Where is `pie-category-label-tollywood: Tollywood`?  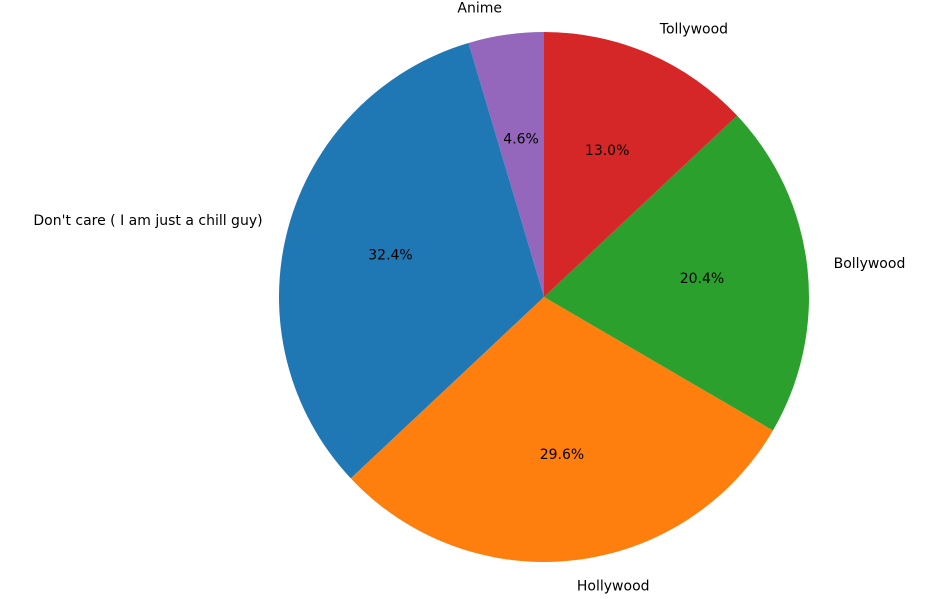
pie-category-label-tollywood: Tollywood is located at coordinates (693, 29).